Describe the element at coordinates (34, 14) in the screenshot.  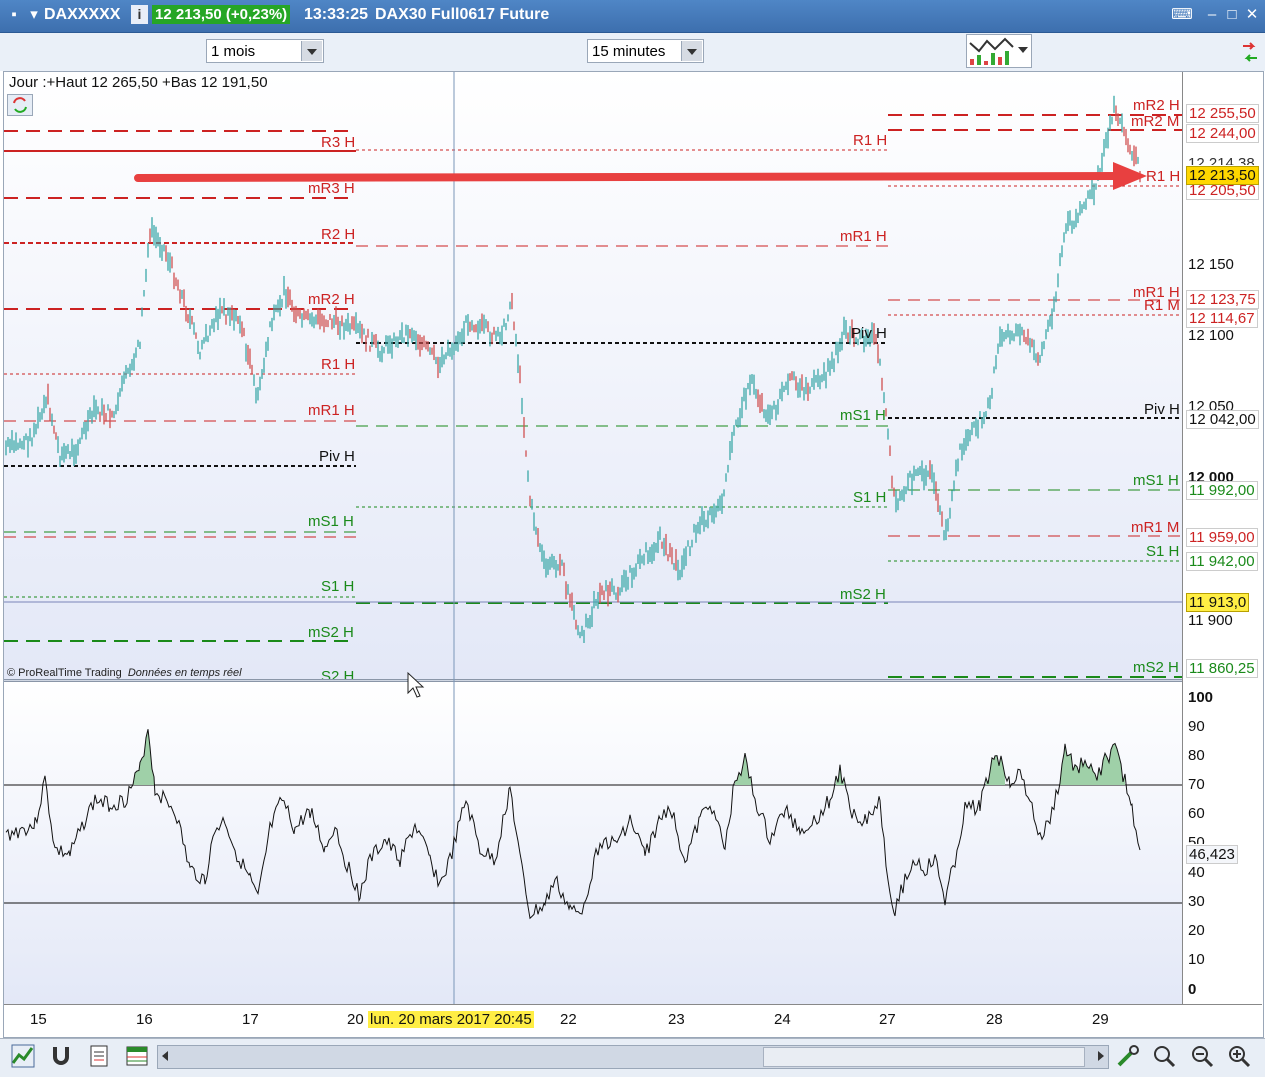
I see `dropdown-chevron-icon: ▾` at that location.